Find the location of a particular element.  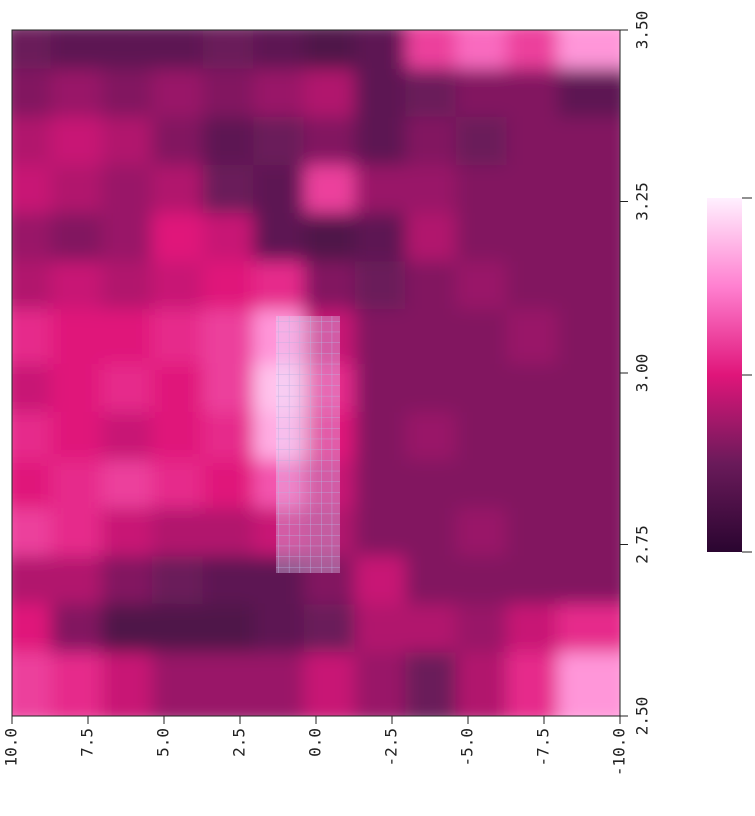

x-tick-label: 5.0 is located at coordinates (163, 742).